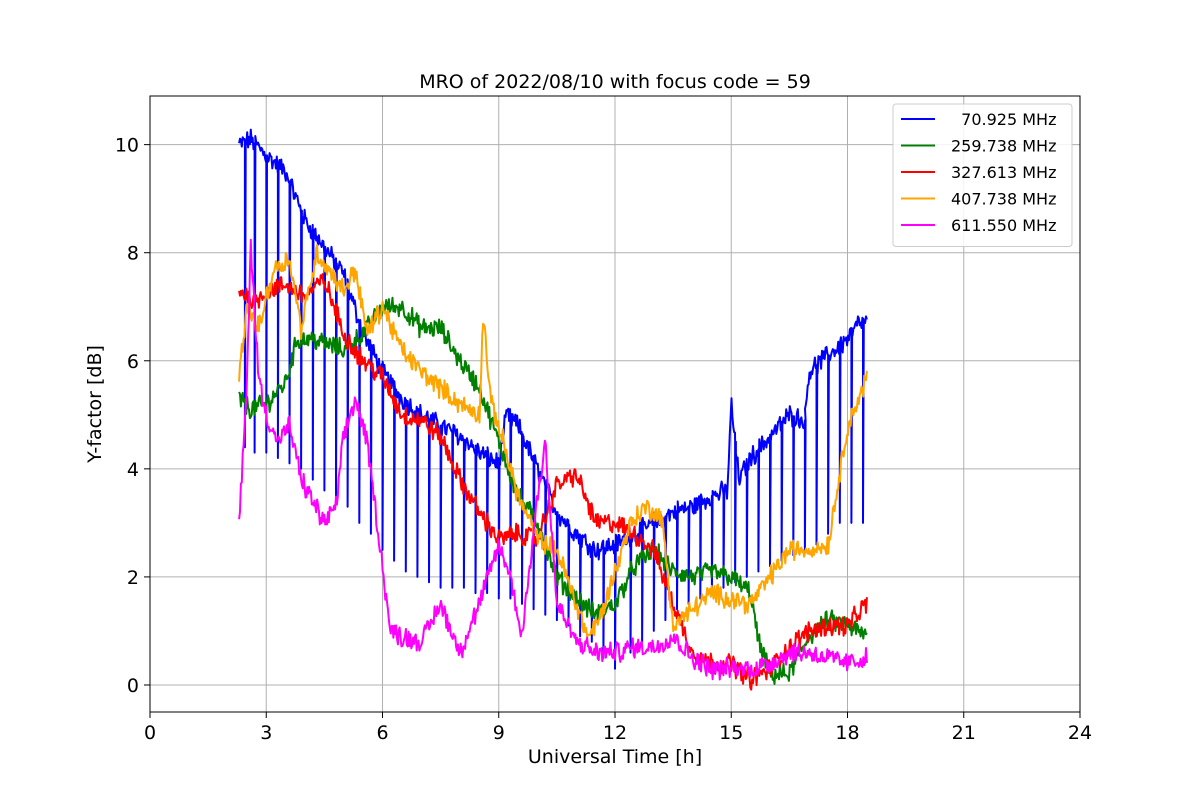 The width and height of the screenshot is (1200, 800). I want to click on y-axis-label: Y-factor [dB], so click(95, 404).